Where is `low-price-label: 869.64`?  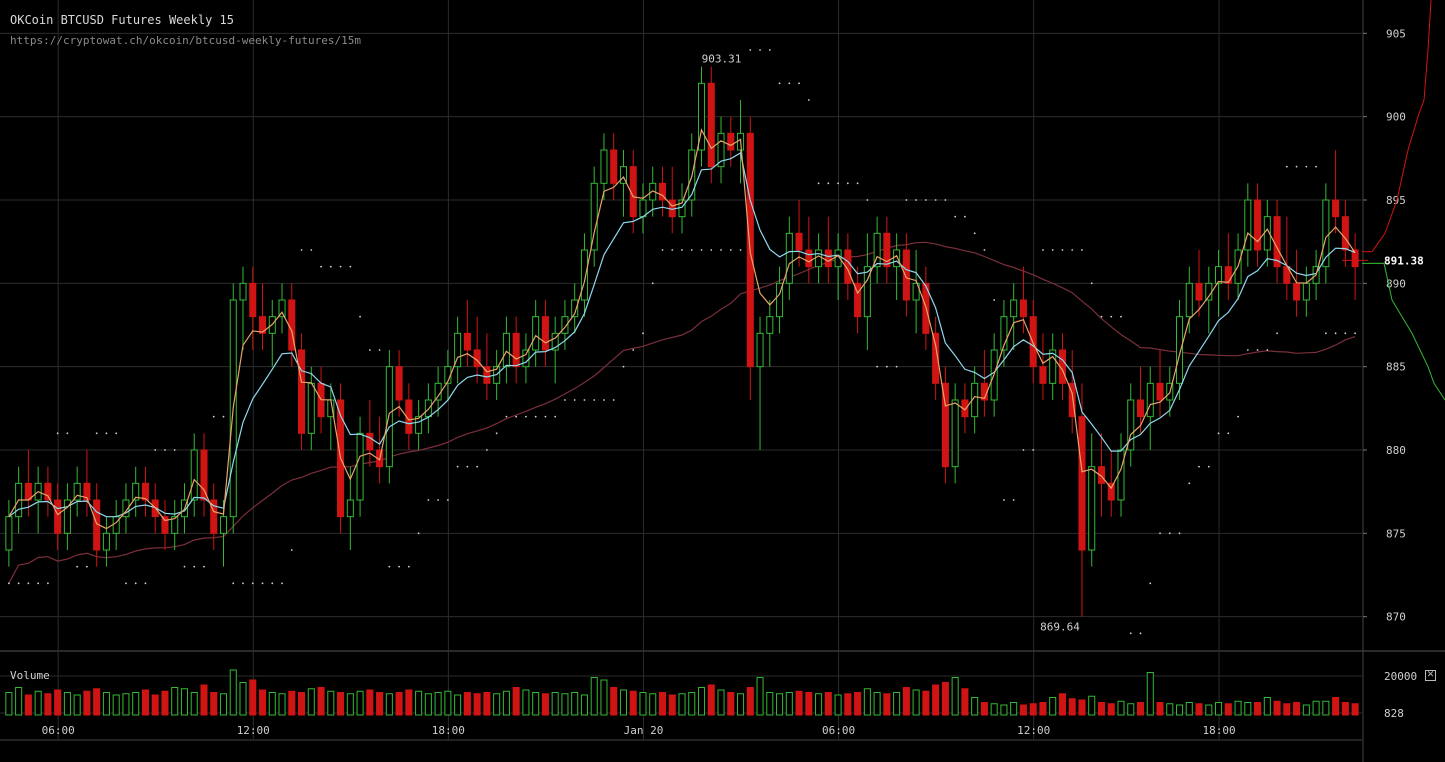
low-price-label: 869.64 is located at coordinates (1060, 627).